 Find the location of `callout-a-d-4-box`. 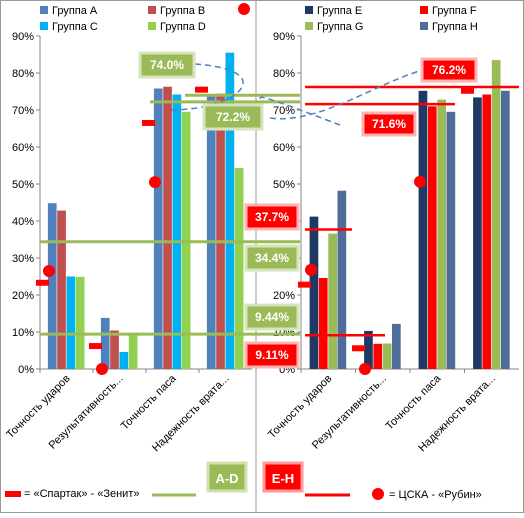

callout-a-d-4-box is located at coordinates (272, 317).